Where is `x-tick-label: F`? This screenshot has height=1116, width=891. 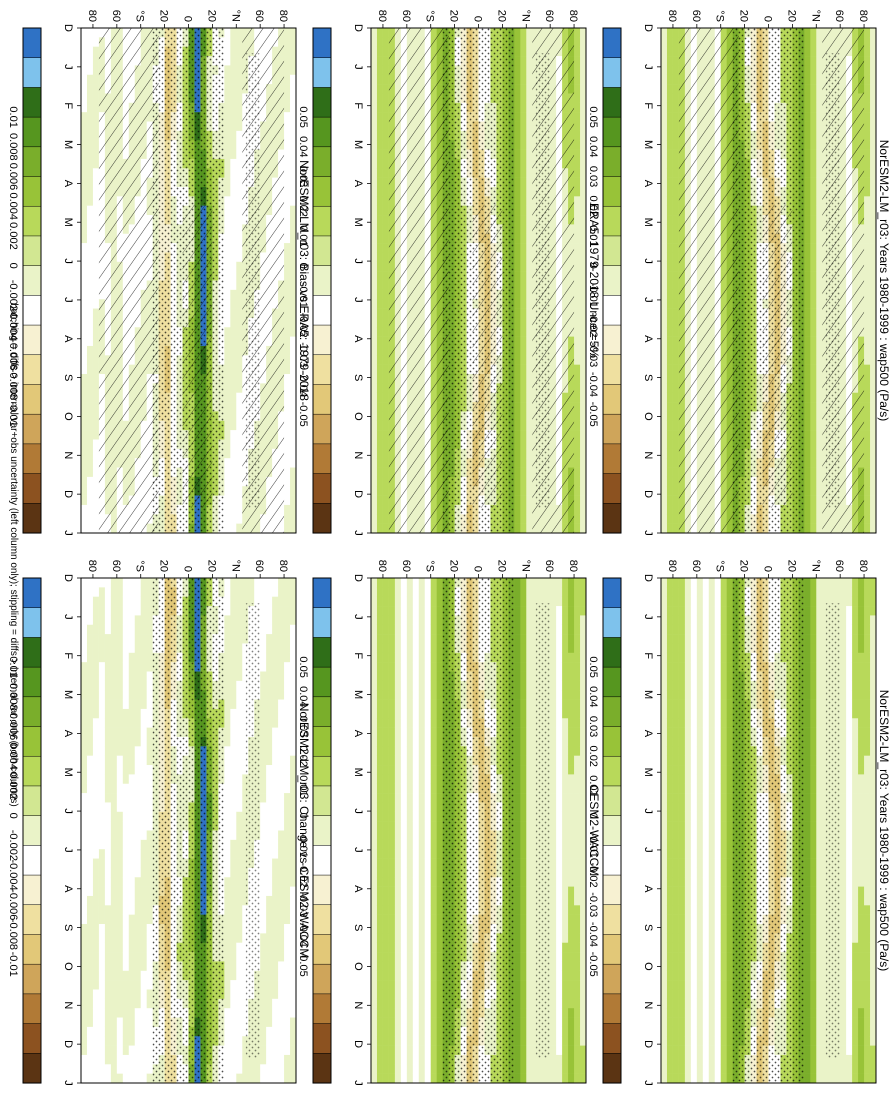 x-tick-label: F is located at coordinates (648, 655).